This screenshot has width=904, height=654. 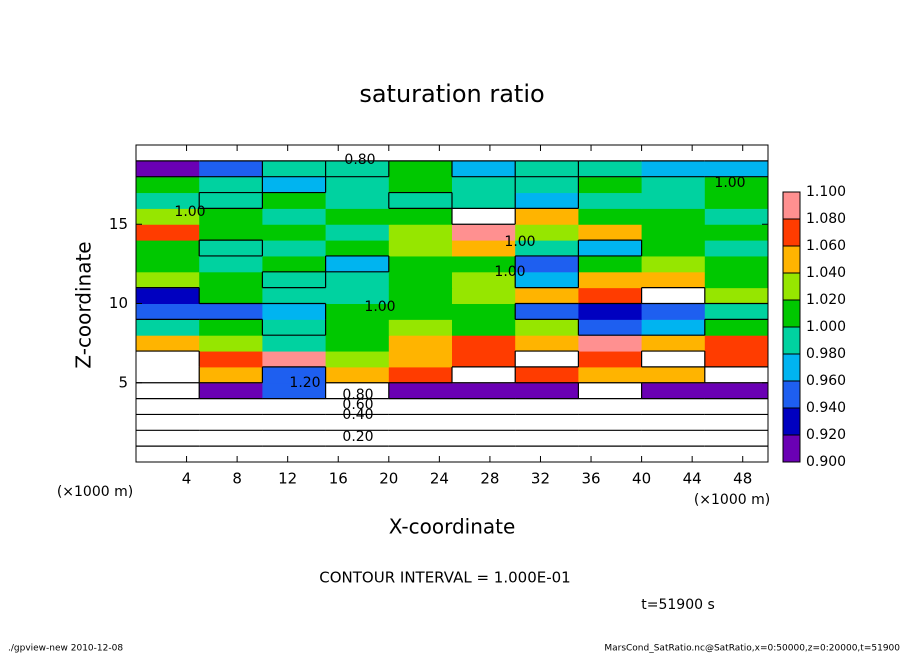 What do you see at coordinates (357, 415) in the screenshot?
I see `contour-label: 0.40` at bounding box center [357, 415].